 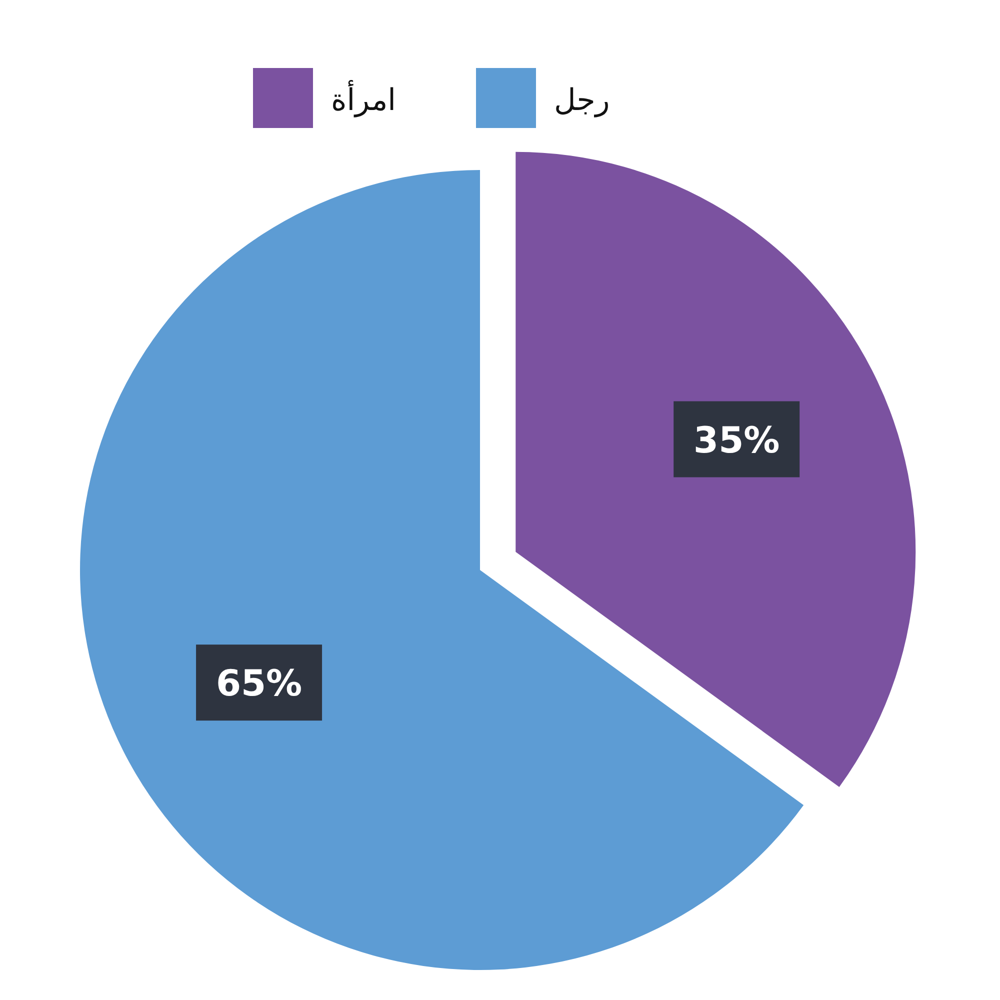 What do you see at coordinates (582, 100) in the screenshot?
I see `legend-label: رجل` at bounding box center [582, 100].